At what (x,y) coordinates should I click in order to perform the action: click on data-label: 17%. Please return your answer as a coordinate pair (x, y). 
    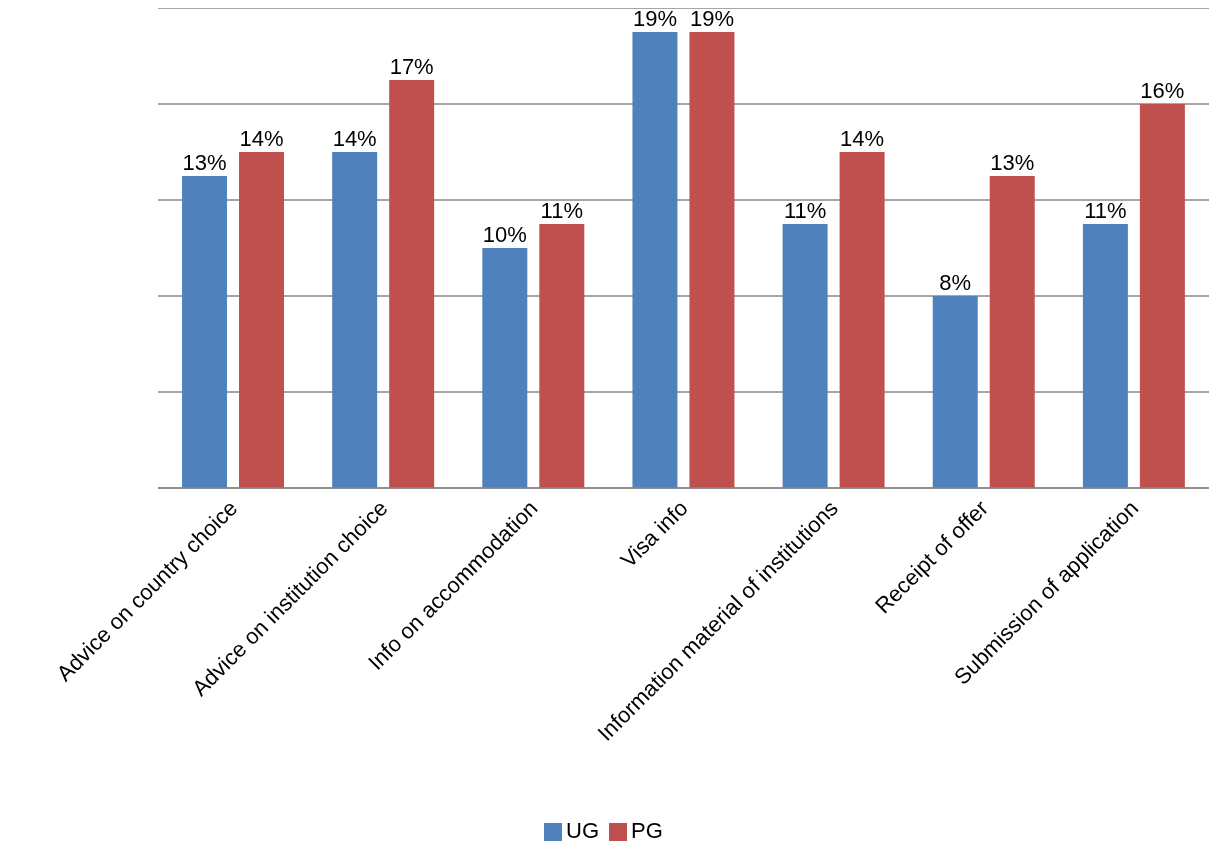
    Looking at the image, I should click on (411, 66).